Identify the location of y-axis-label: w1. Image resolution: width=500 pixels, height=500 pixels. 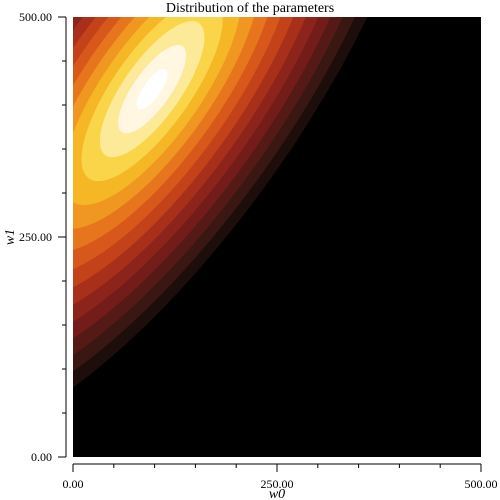
(10, 237).